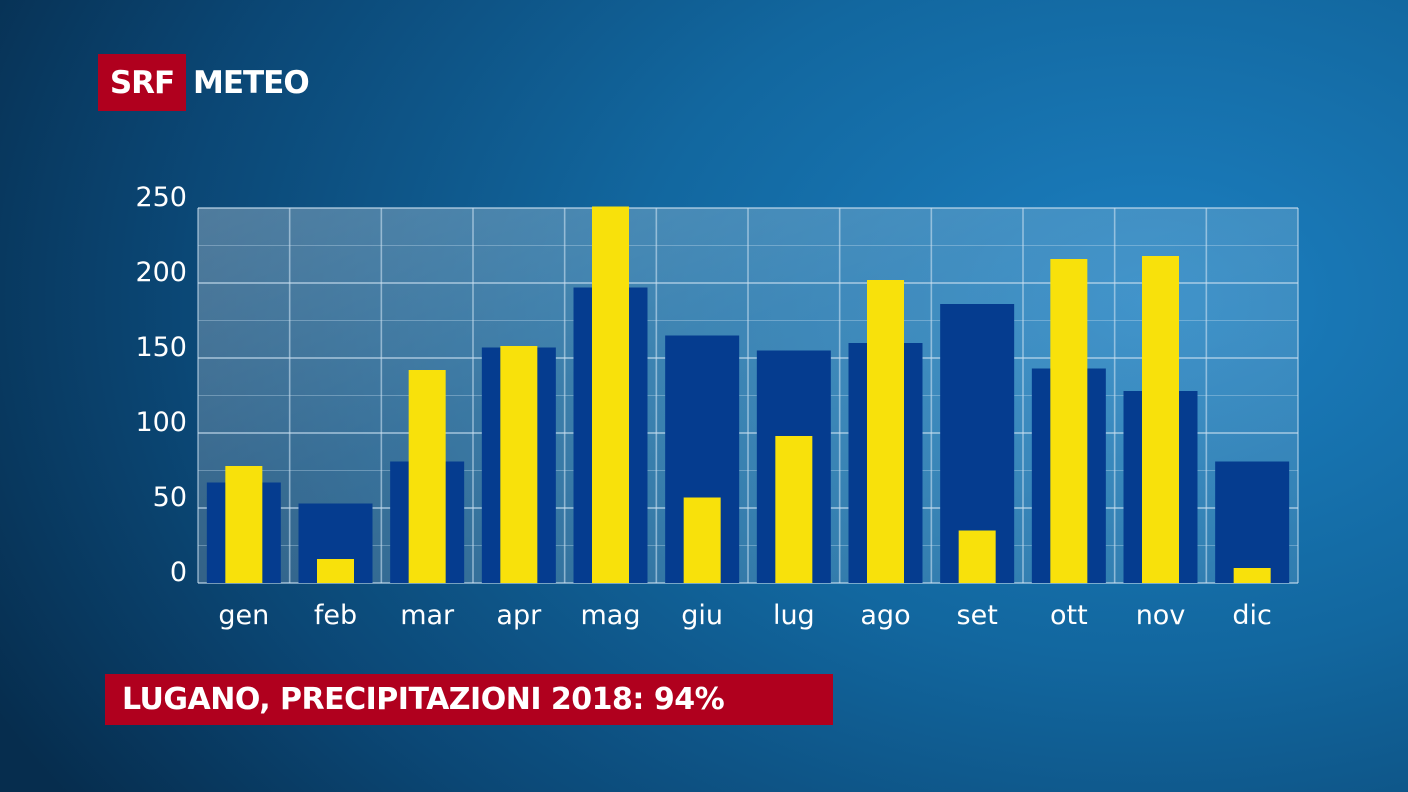 Image resolution: width=1408 pixels, height=792 pixels. What do you see at coordinates (794, 615) in the screenshot?
I see `x-tick-label: lug` at bounding box center [794, 615].